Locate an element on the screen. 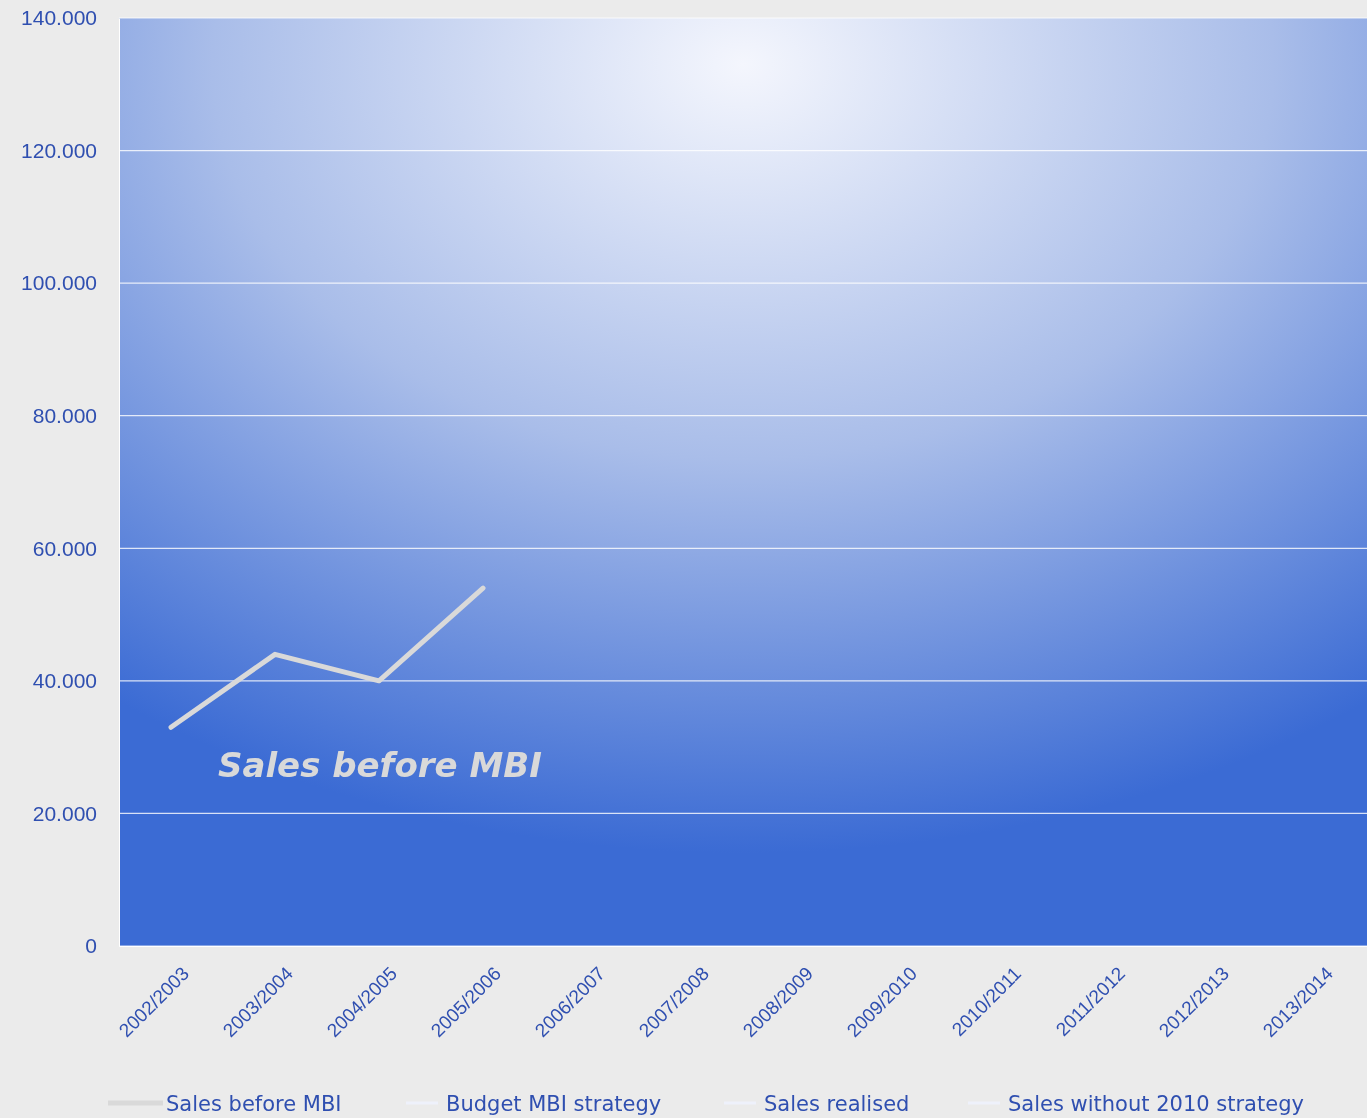 This screenshot has height=1118, width=1367. y-tick-label: 20.000 is located at coordinates (64, 813).